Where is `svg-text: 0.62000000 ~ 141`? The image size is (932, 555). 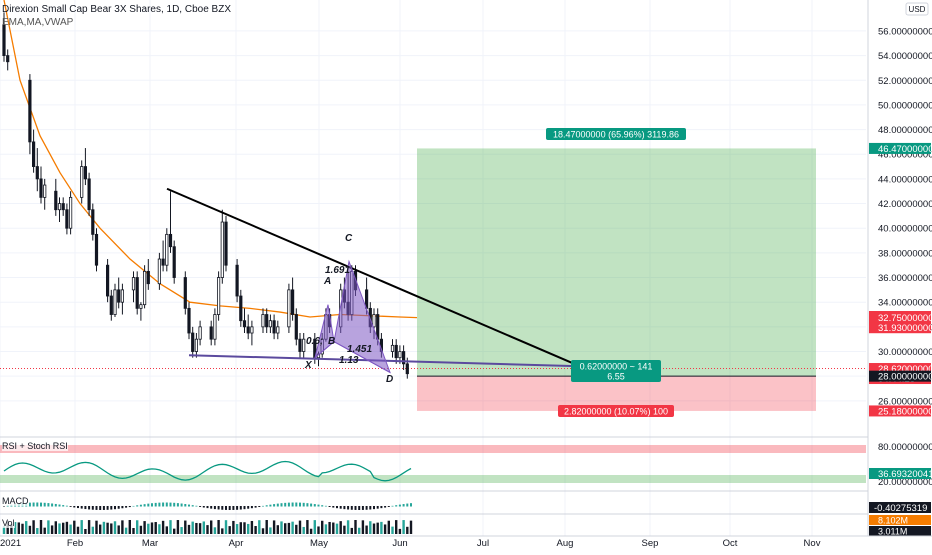 svg-text: 0.62000000 ~ 141 is located at coordinates (616, 367).